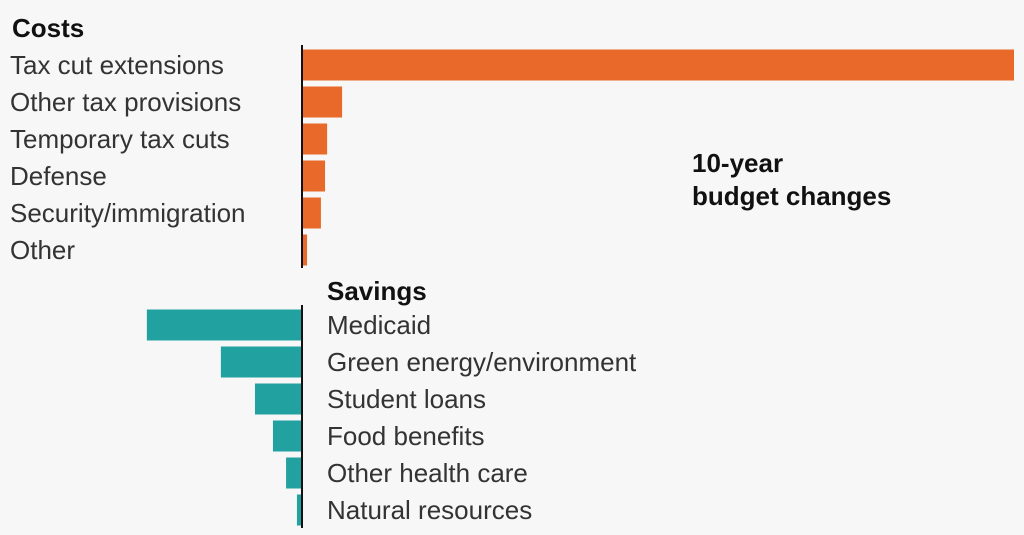  Describe the element at coordinates (117, 65) in the screenshot. I see `cost-label-0: Tax cut extensions` at that location.